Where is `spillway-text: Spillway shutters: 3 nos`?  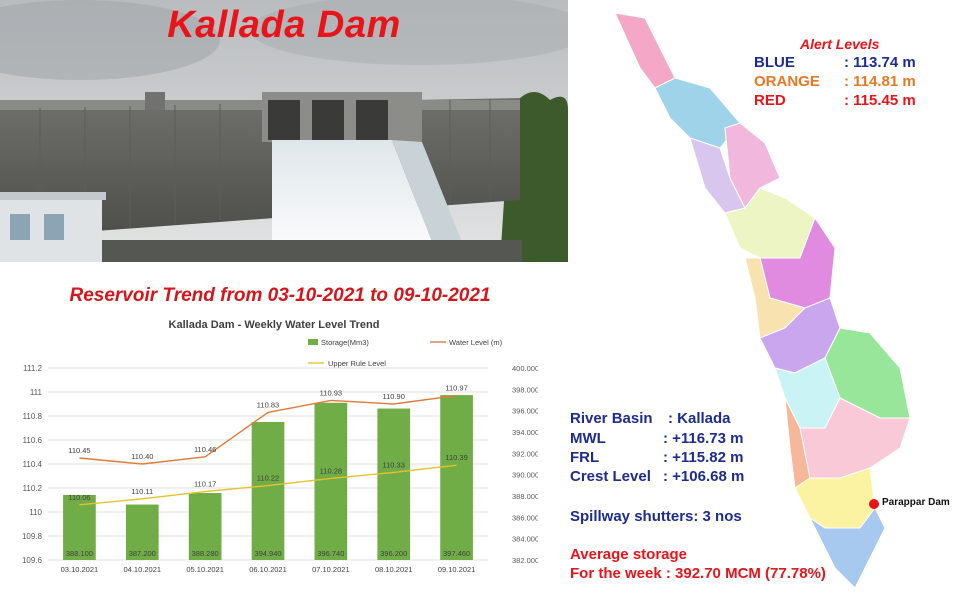 spillway-text: Spillway shutters: 3 nos is located at coordinates (656, 516).